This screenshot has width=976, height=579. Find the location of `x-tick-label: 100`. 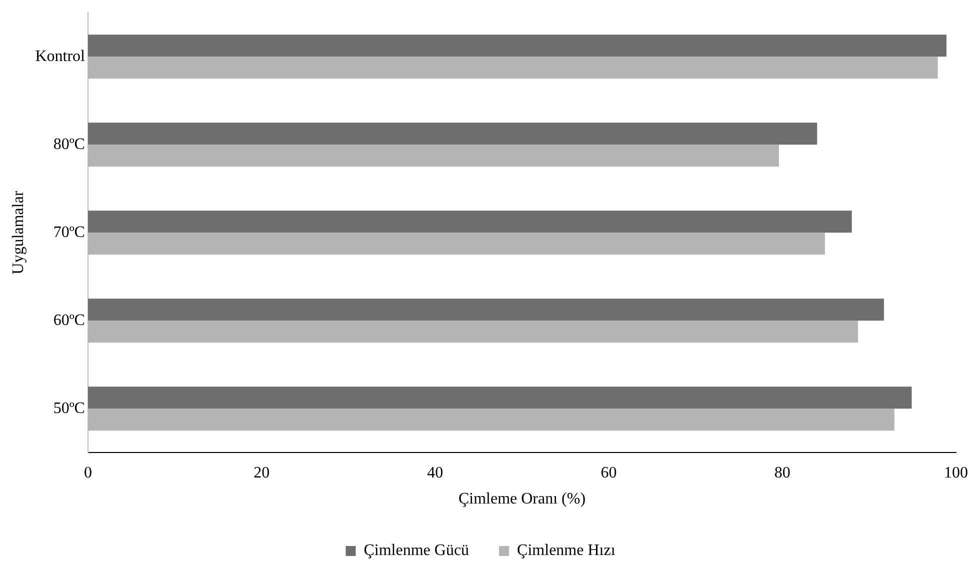

x-tick-label: 100 is located at coordinates (956, 473).